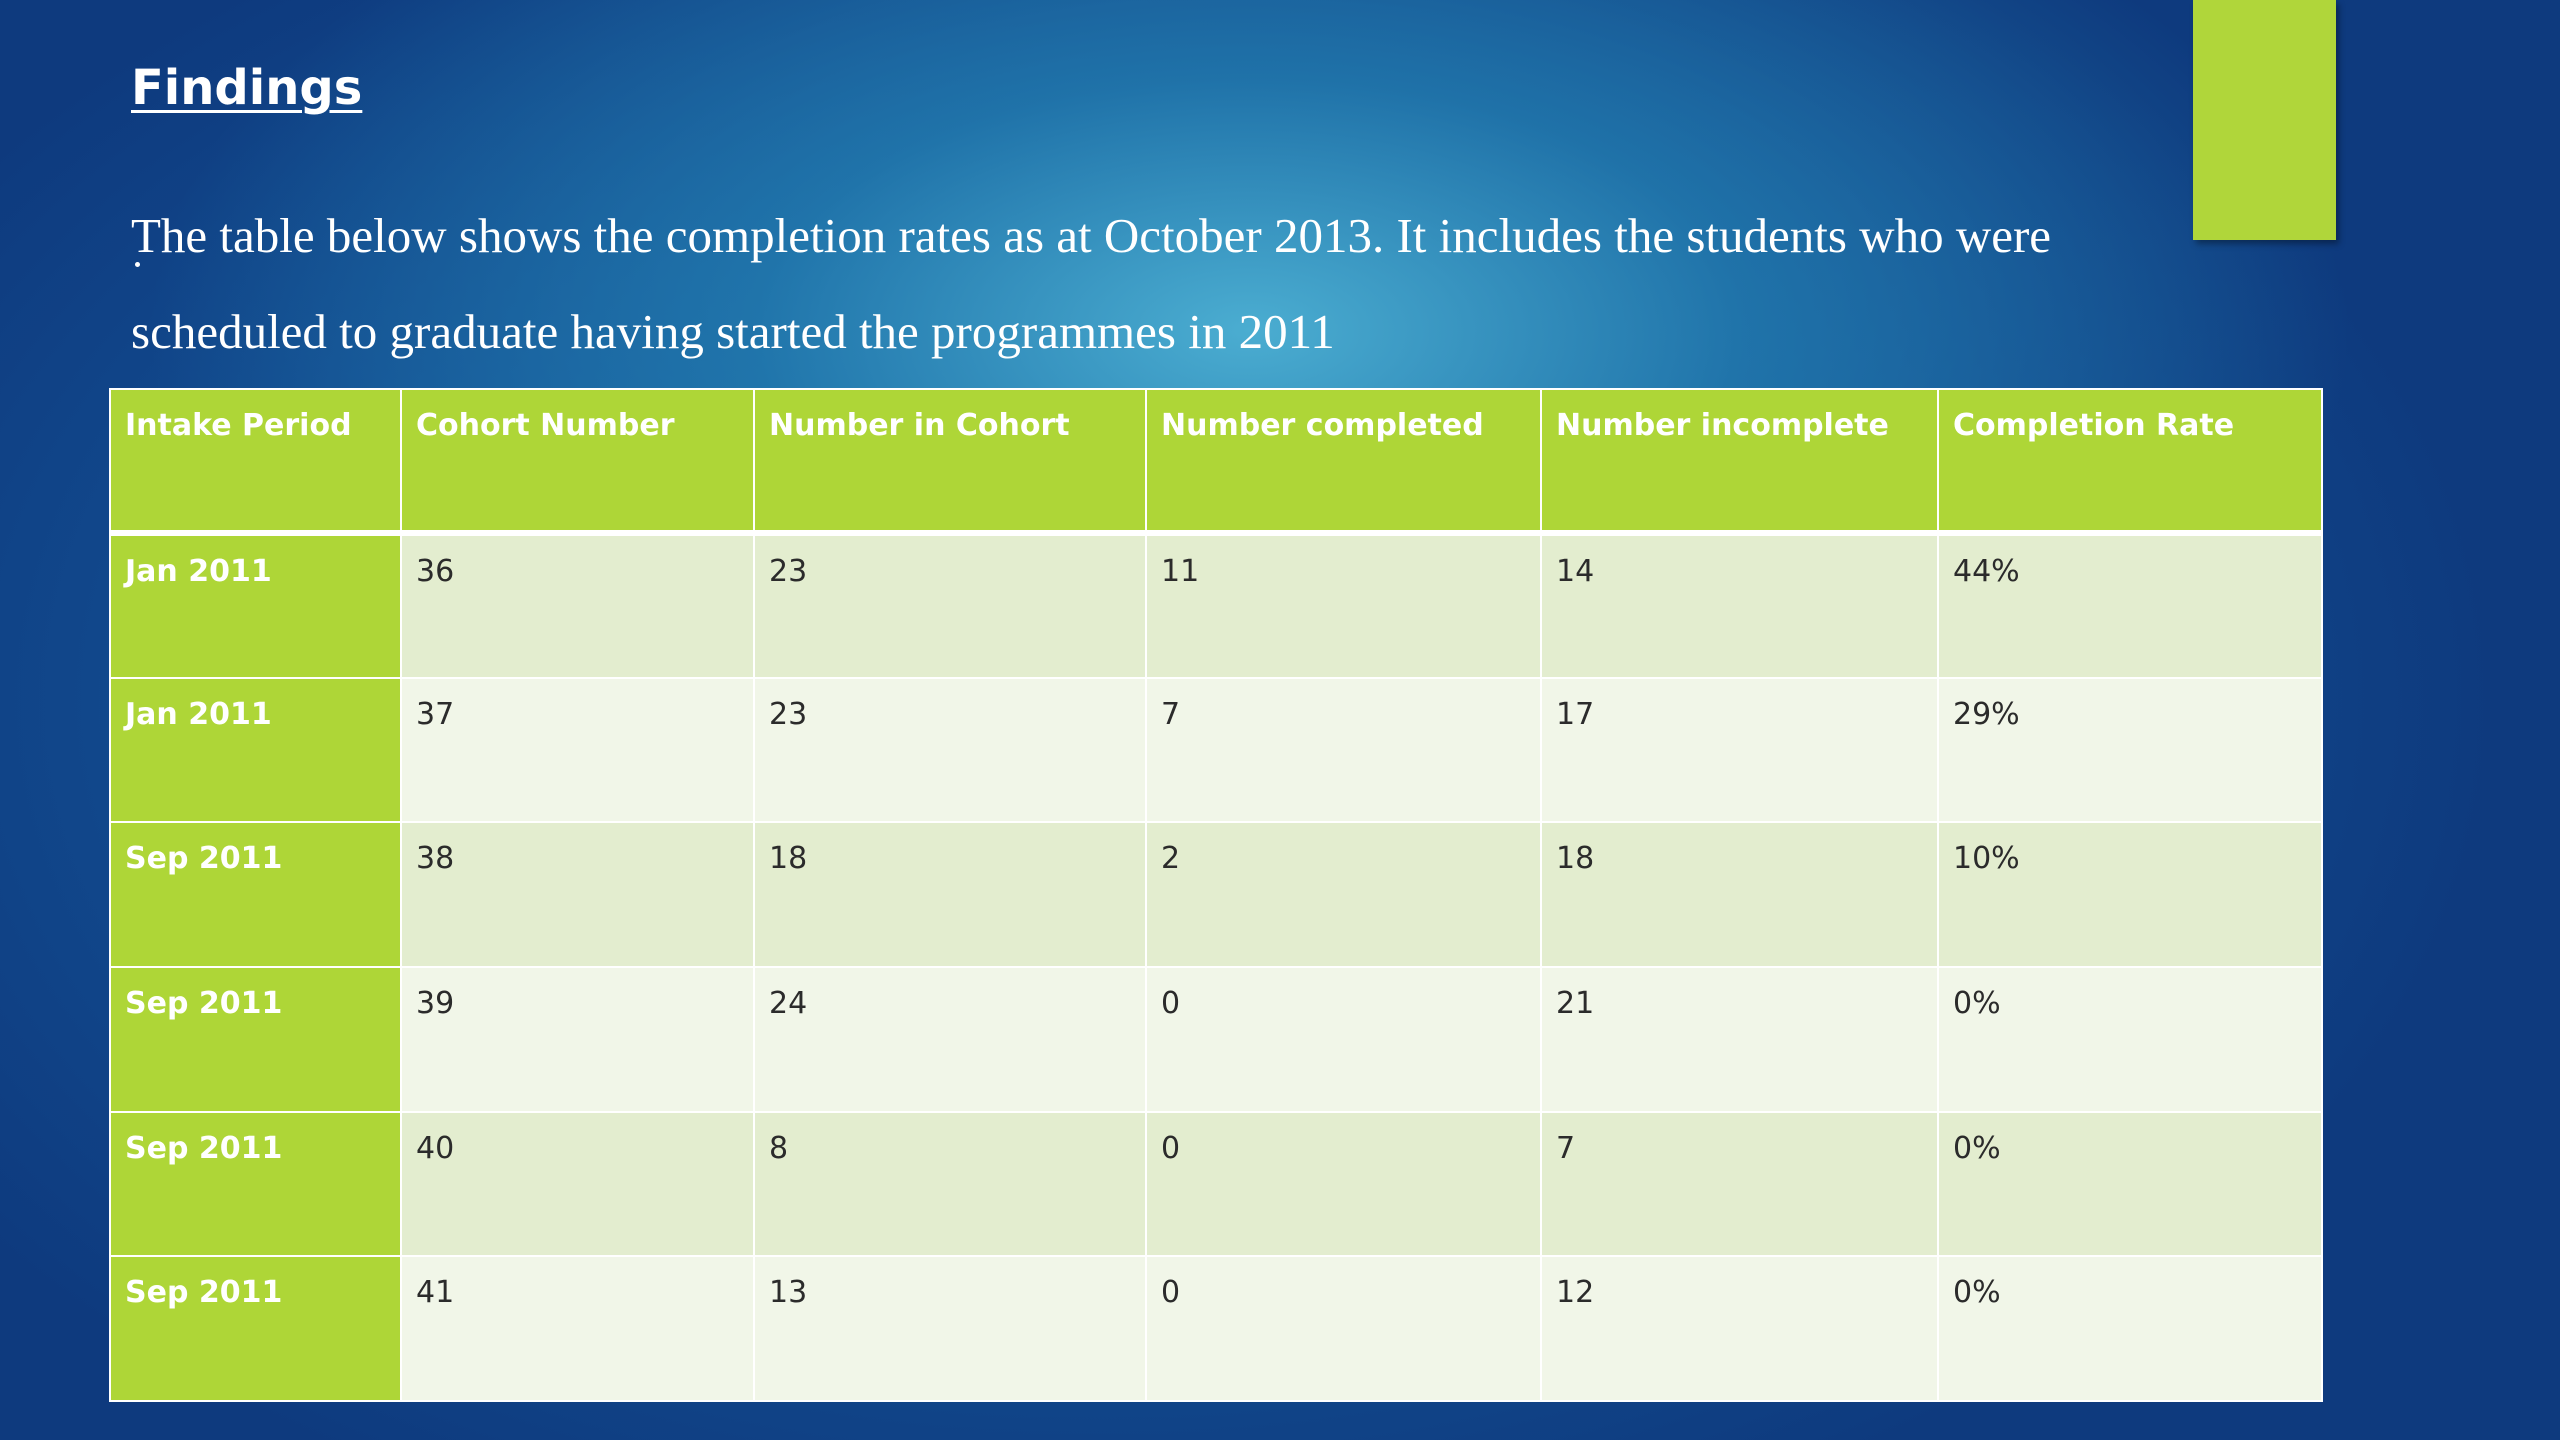  What do you see at coordinates (950, 1039) in the screenshot?
I see `cell-number-in-cohort: 24` at bounding box center [950, 1039].